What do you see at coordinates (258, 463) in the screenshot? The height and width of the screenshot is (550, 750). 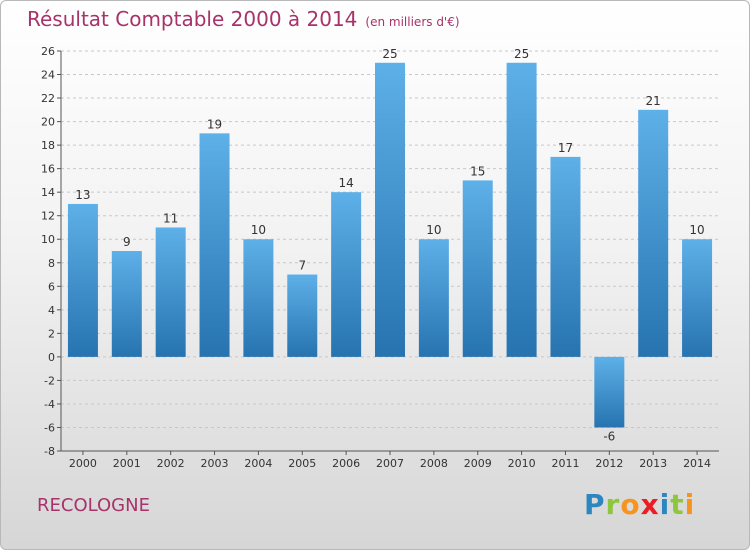 I see `x-tick-label: 2004` at bounding box center [258, 463].